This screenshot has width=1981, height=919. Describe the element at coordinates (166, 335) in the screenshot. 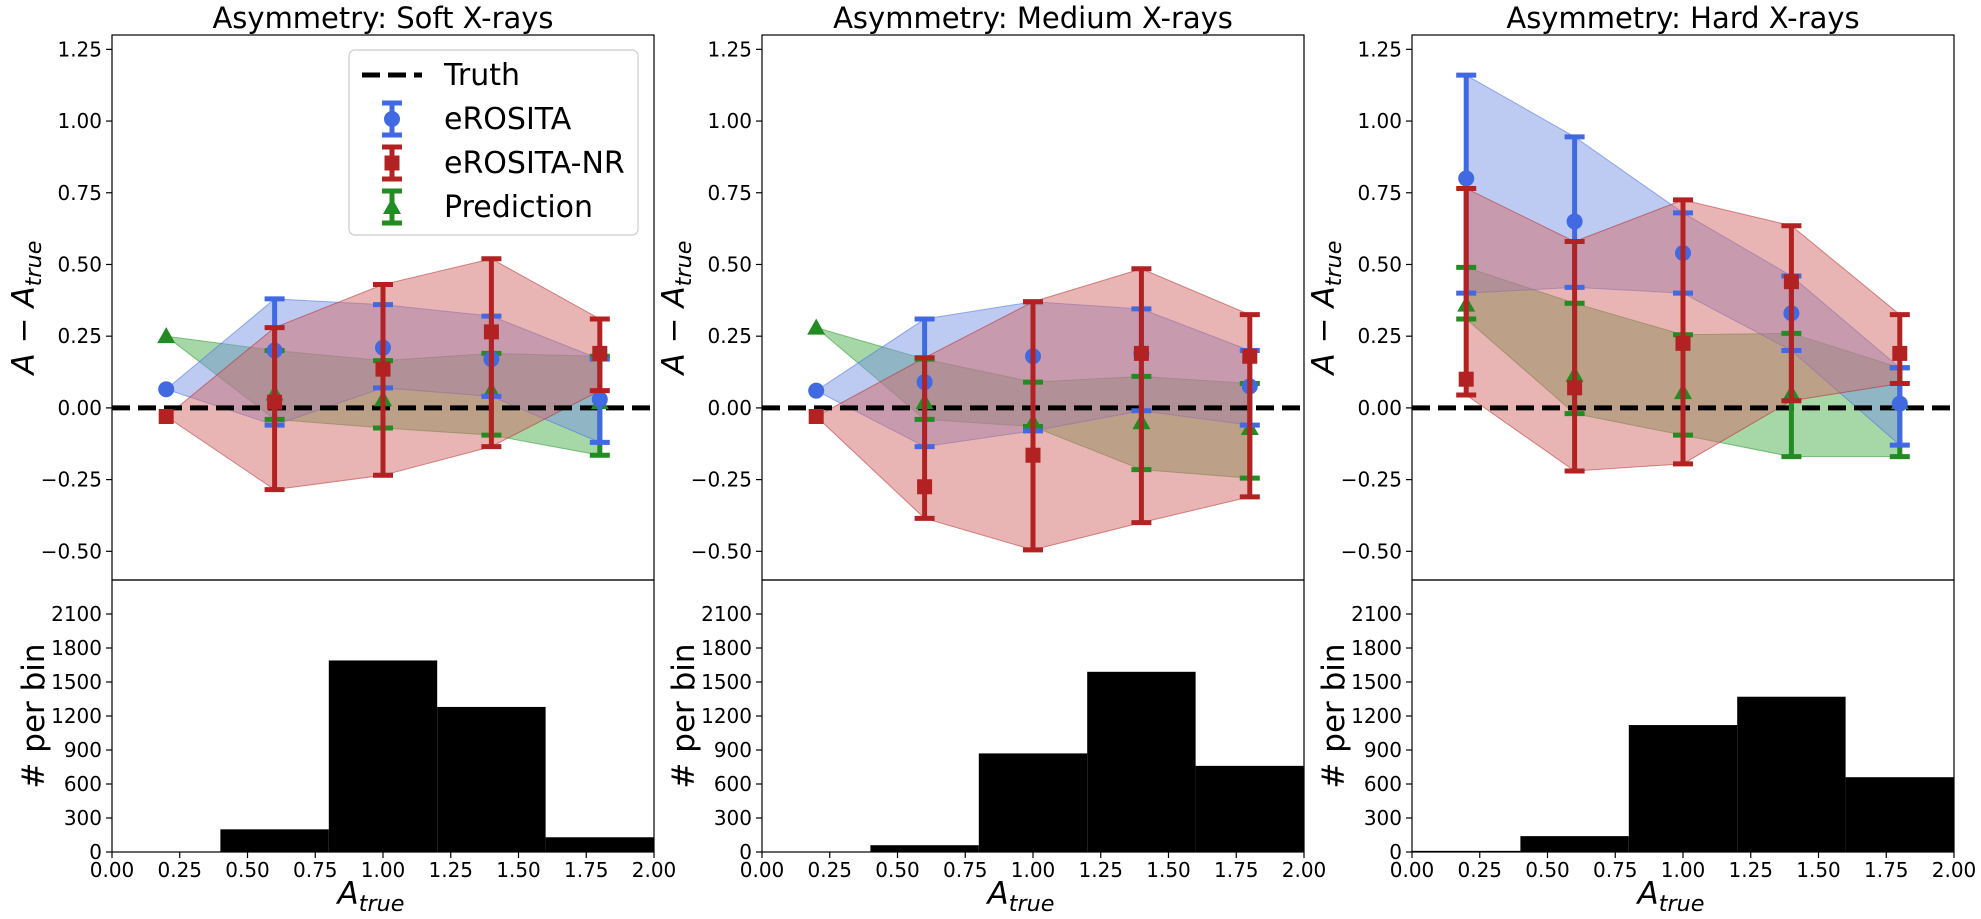

I see `point-prediction` at that location.